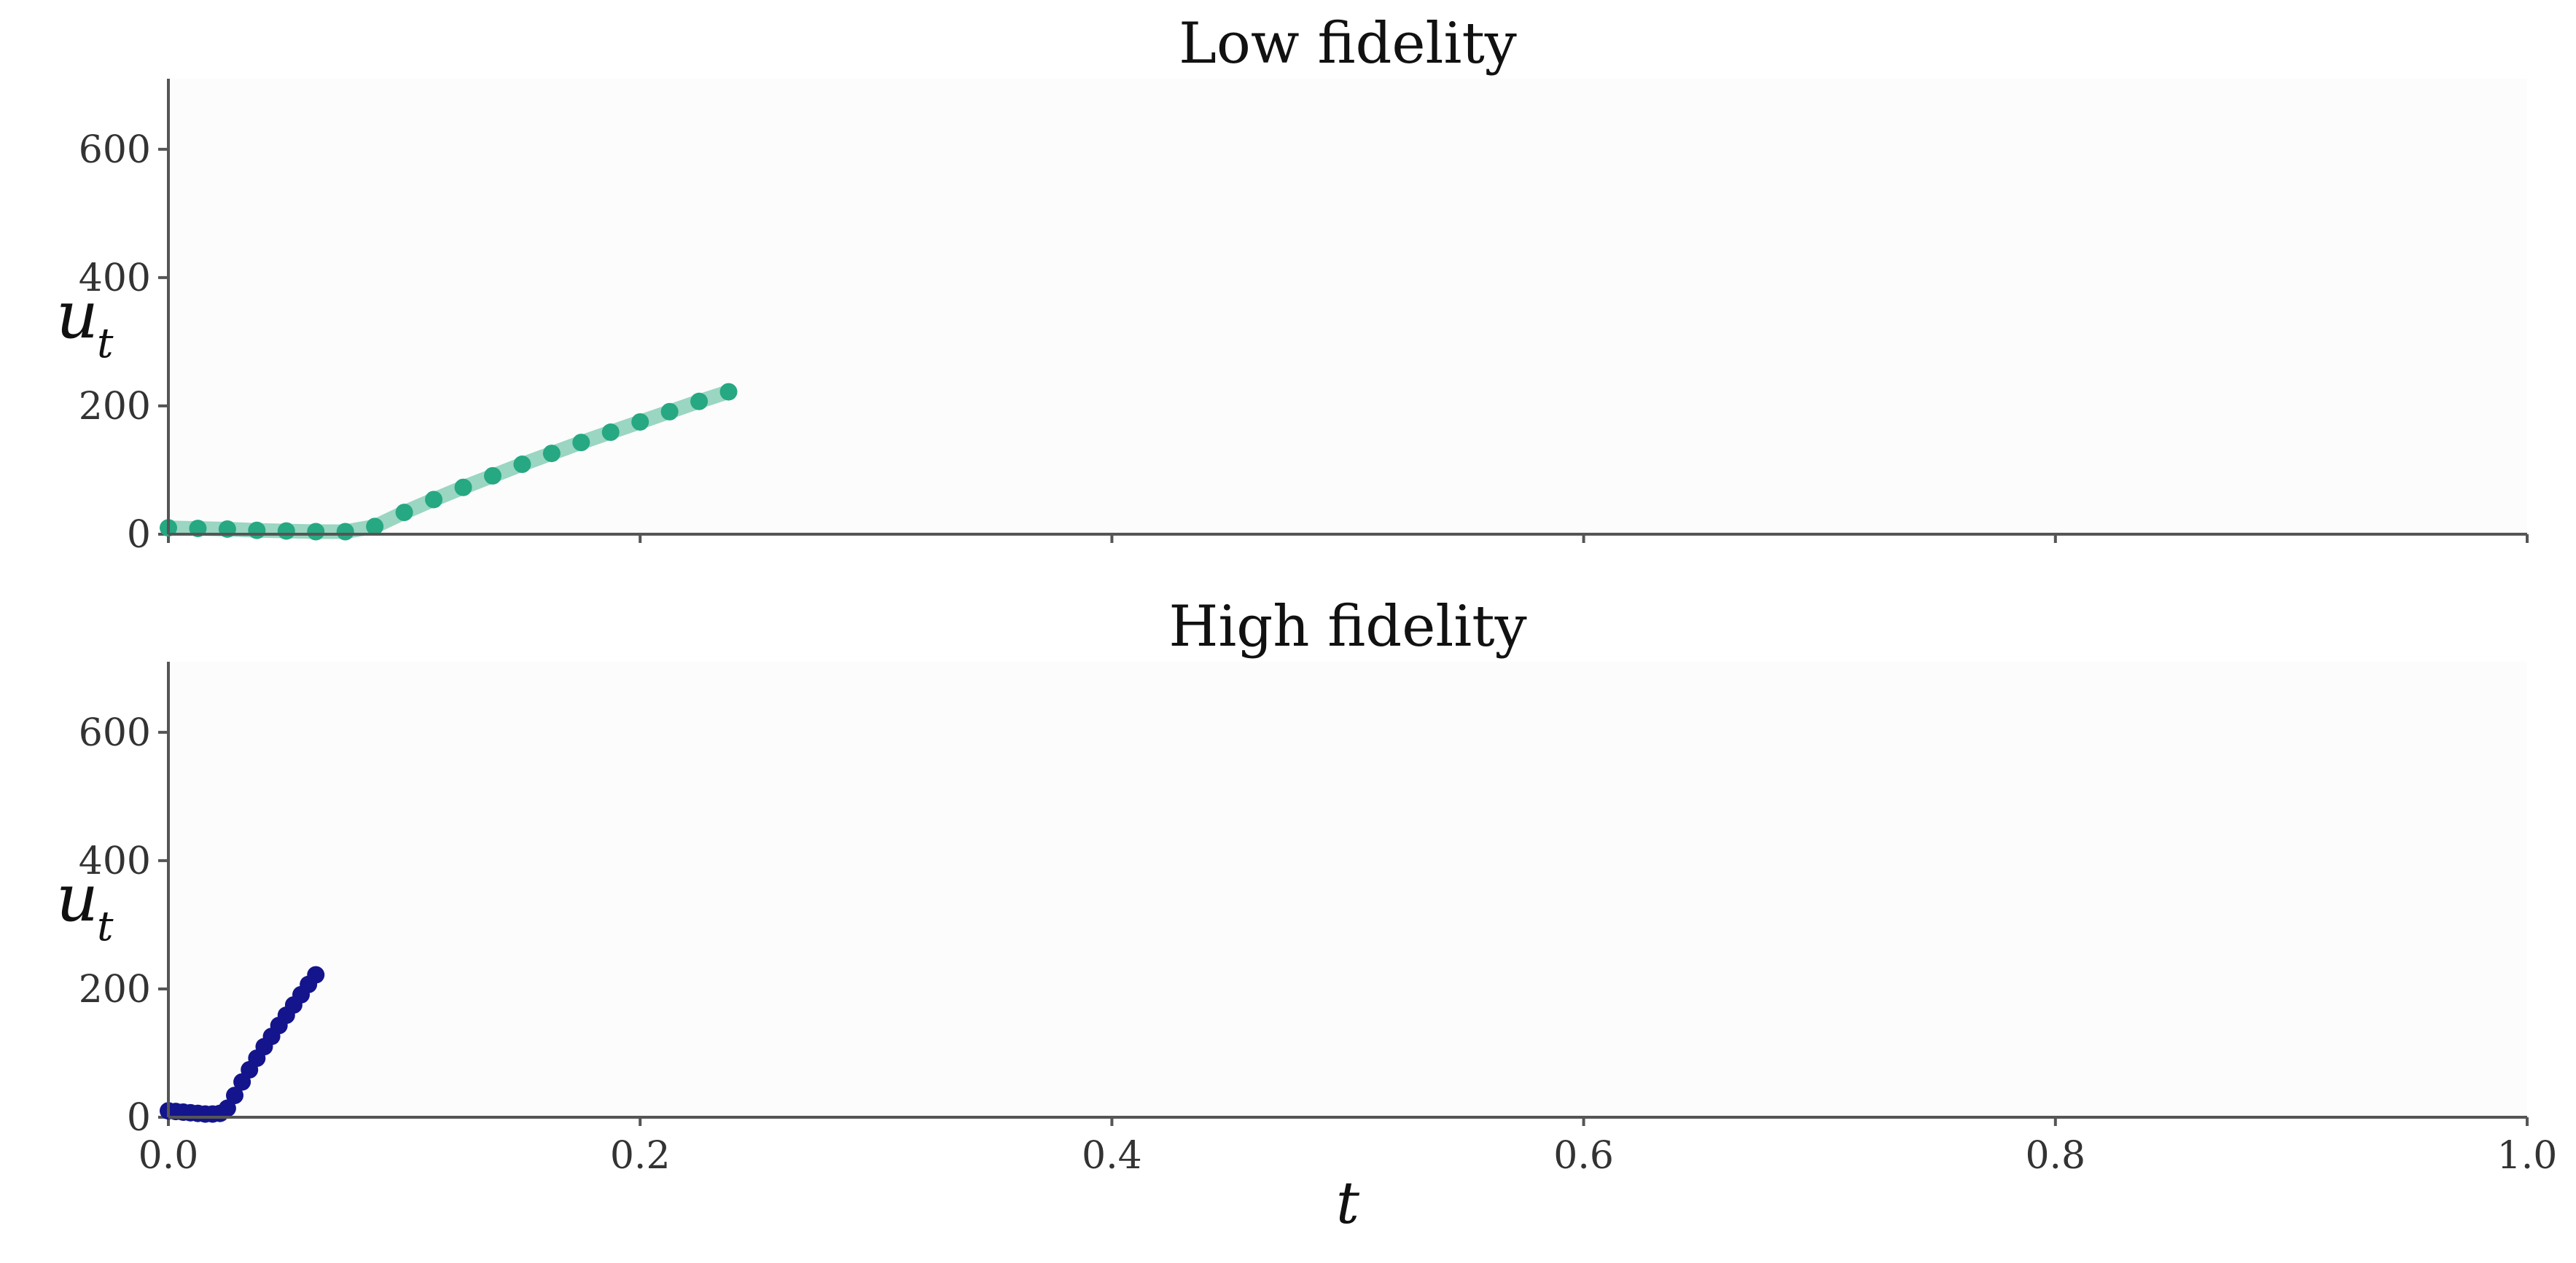 This screenshot has width=2576, height=1263. What do you see at coordinates (1112, 1156) in the screenshot?
I see `x-tick-label: 0.4` at bounding box center [1112, 1156].